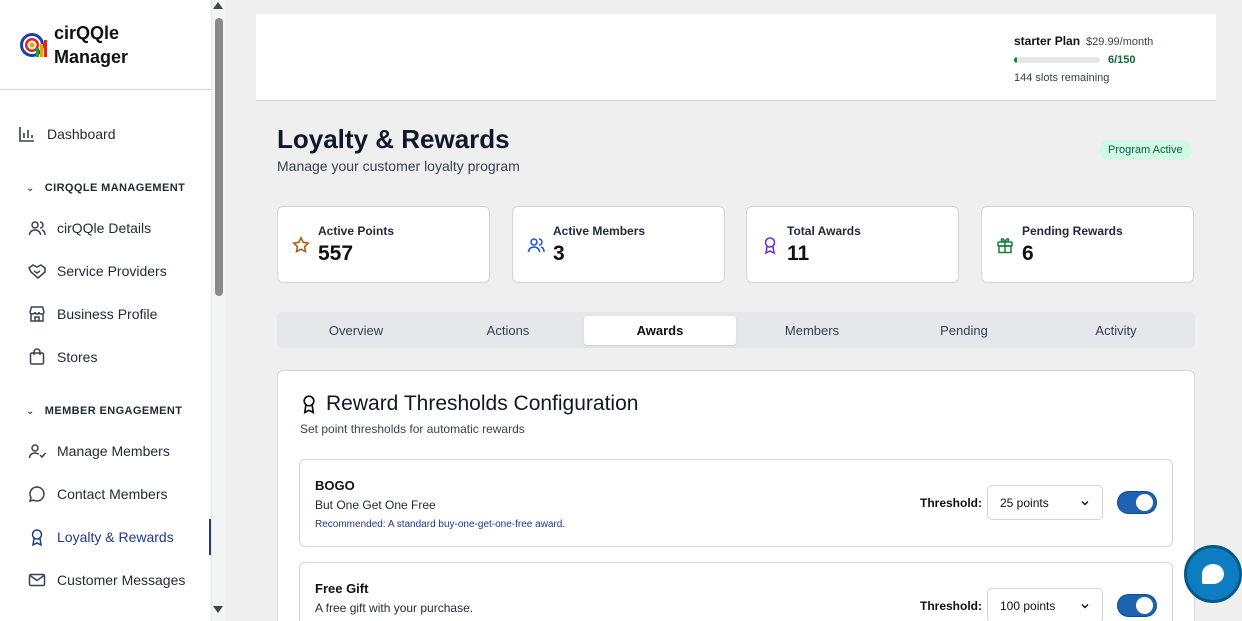 The height and width of the screenshot is (621, 1242). I want to click on scroll-up-arrow-icon, so click(218, 5).